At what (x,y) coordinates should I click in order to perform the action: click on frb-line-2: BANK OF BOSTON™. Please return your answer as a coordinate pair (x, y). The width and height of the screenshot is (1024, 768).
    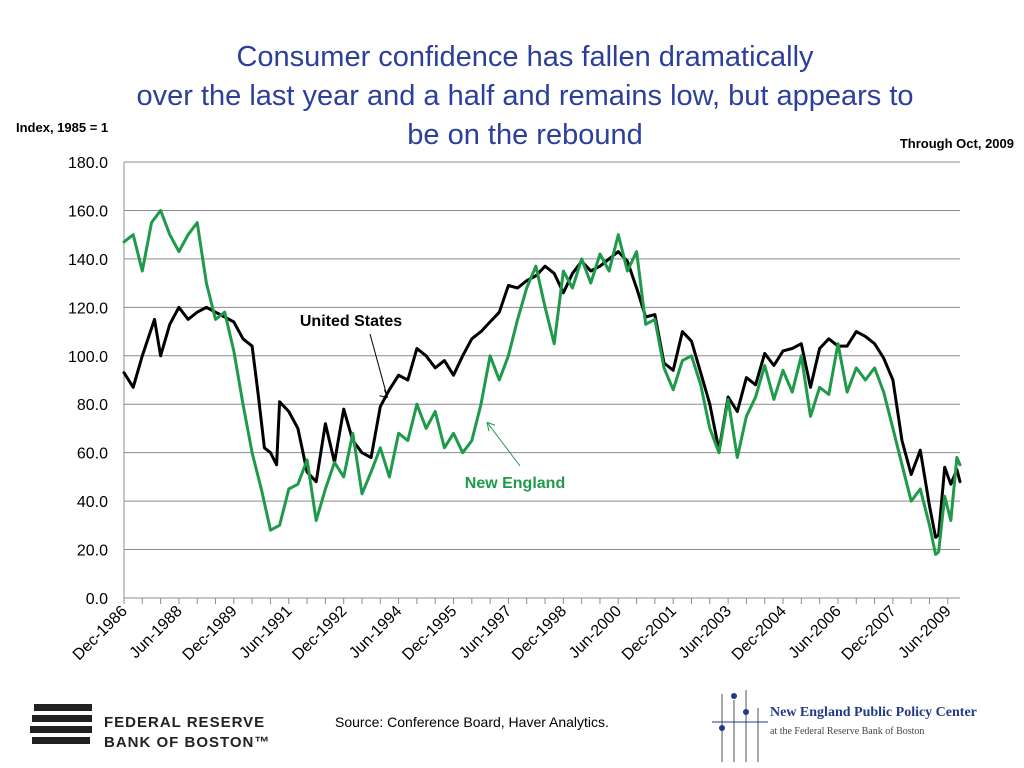
    Looking at the image, I should click on (187, 742).